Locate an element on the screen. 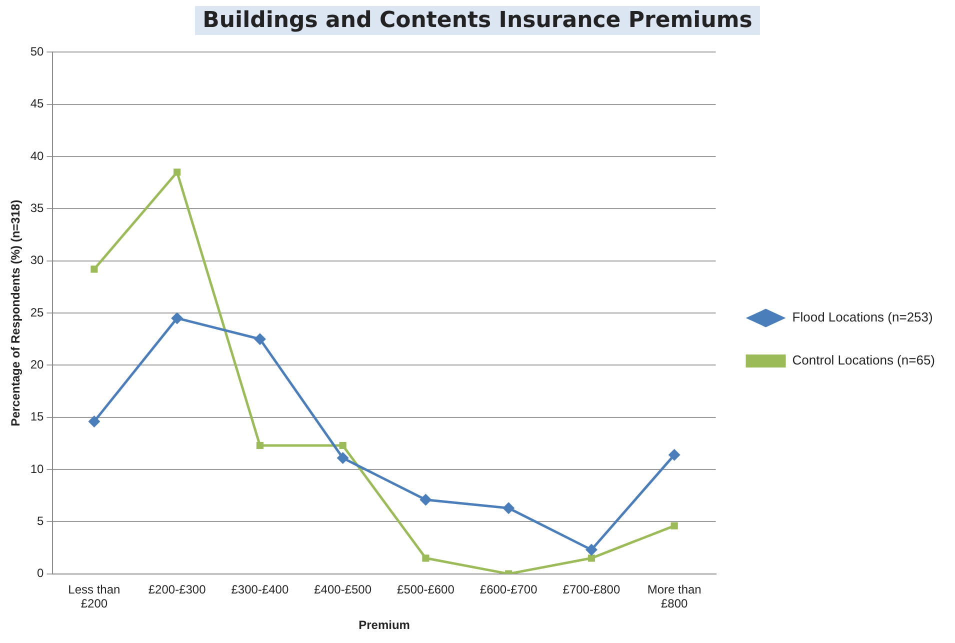 This screenshot has height=643, width=955. y-tick-label: 15 is located at coordinates (37, 417).